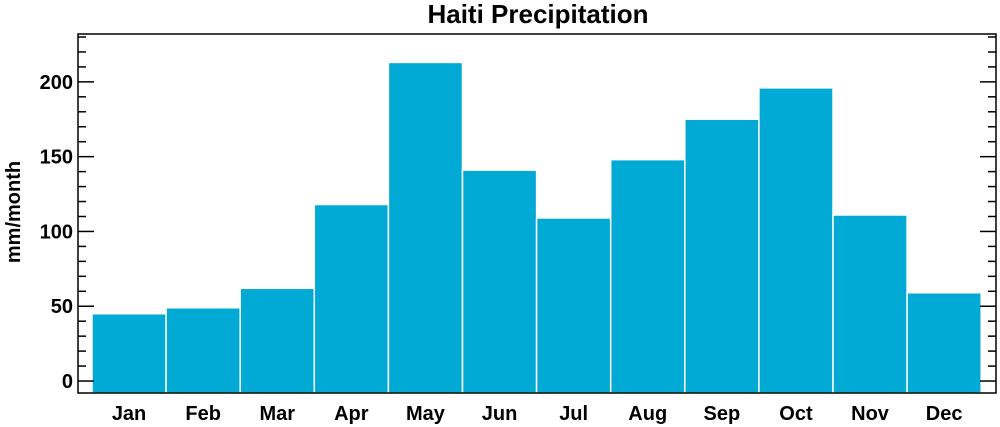  Describe the element at coordinates (573, 414) in the screenshot. I see `x-tick-label-jul: Jul` at that location.